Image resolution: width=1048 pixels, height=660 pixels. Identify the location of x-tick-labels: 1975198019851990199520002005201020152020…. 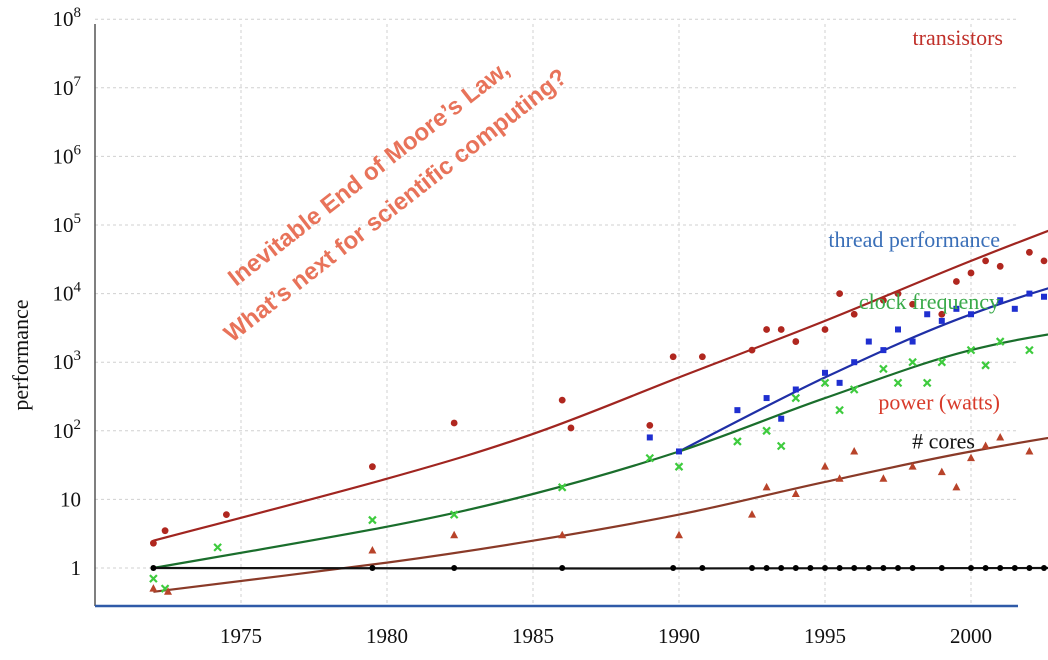
(606, 636).